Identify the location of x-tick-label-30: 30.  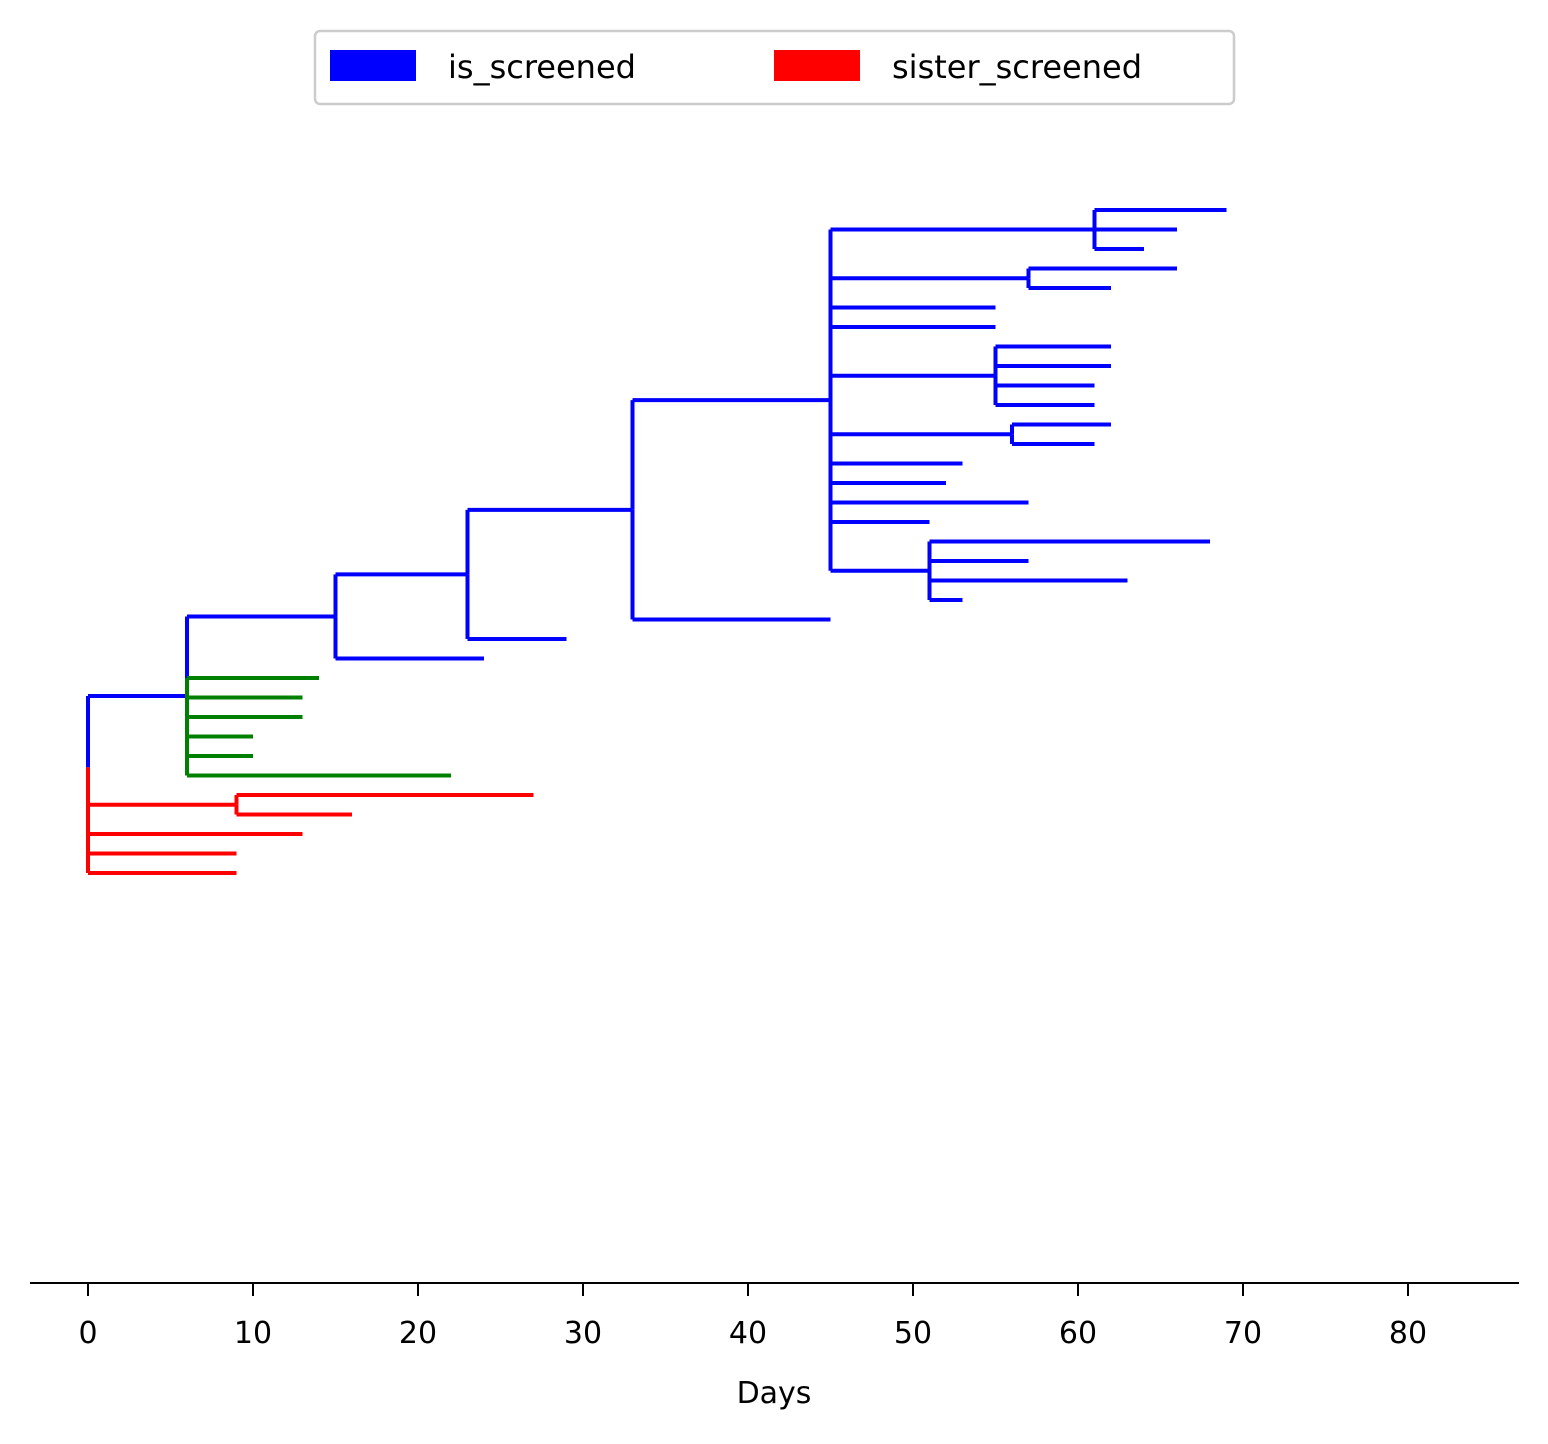
(583, 1333).